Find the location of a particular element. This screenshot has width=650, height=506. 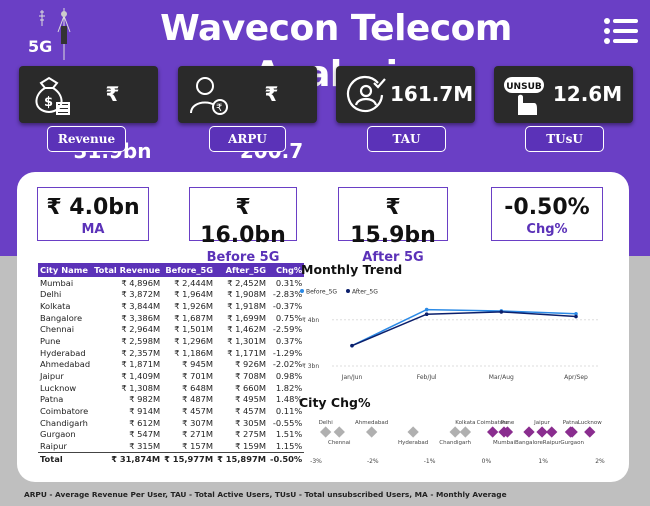

table-cell: -2.83% is located at coordinates (287, 294).